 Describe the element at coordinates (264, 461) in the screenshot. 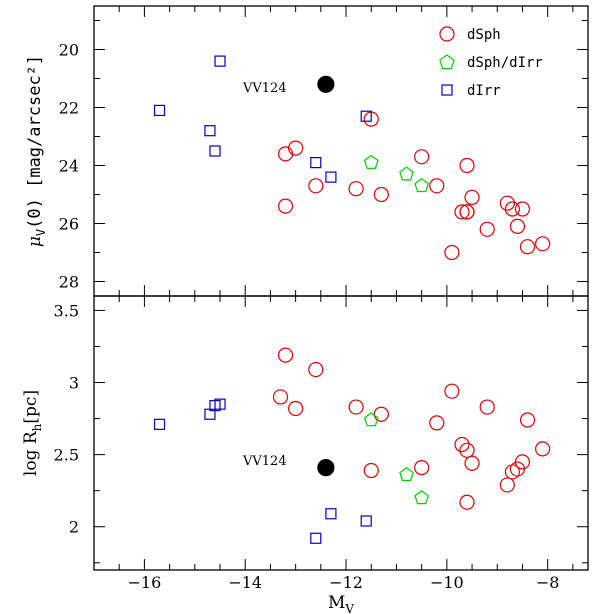

I see `bottom-vv124-annotation: VV124` at that location.